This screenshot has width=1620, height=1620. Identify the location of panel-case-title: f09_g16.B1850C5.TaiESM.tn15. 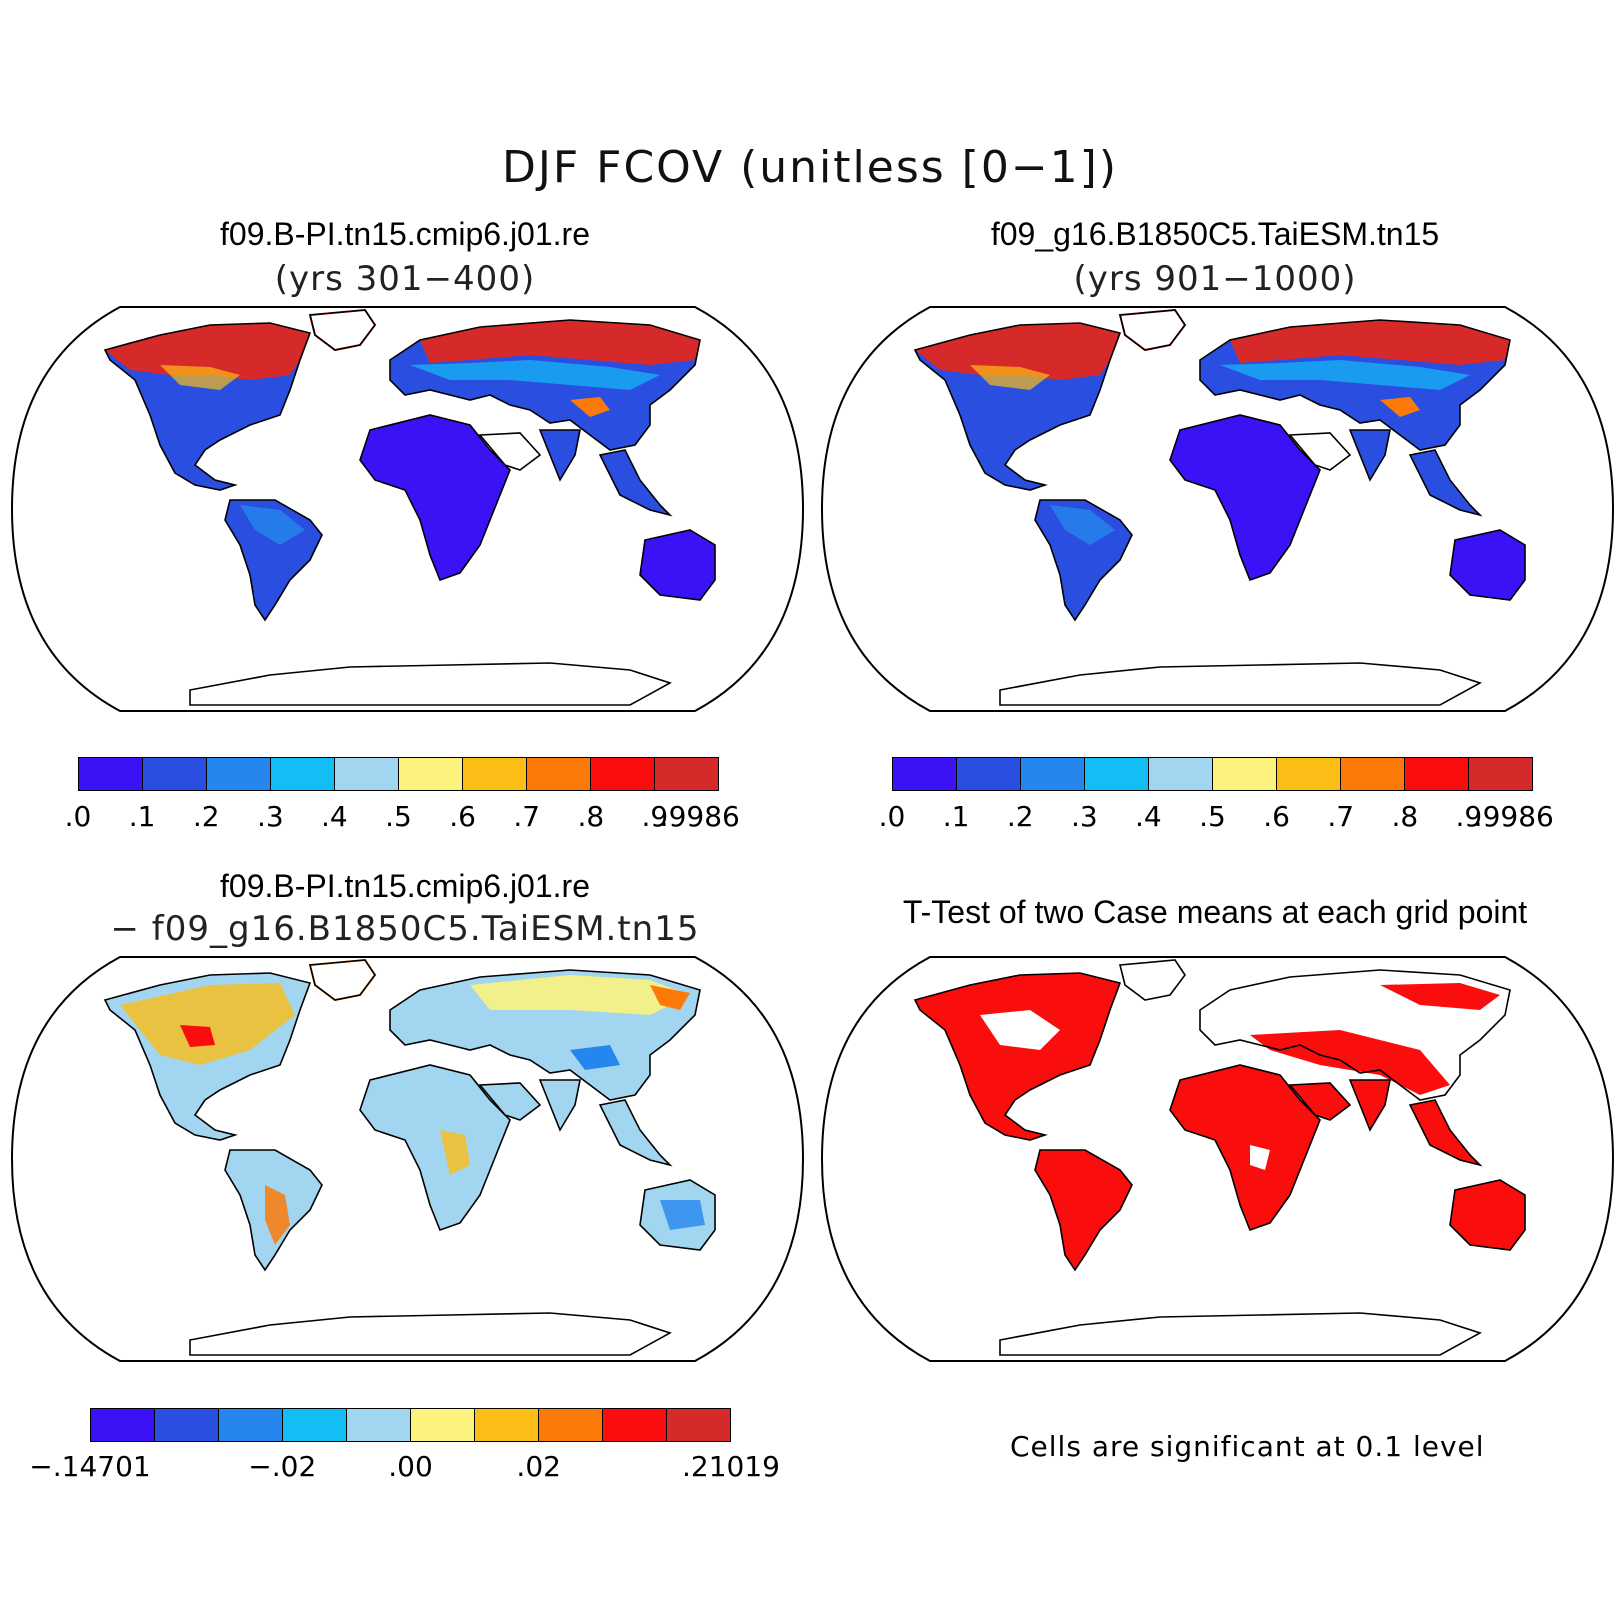
(1215, 234).